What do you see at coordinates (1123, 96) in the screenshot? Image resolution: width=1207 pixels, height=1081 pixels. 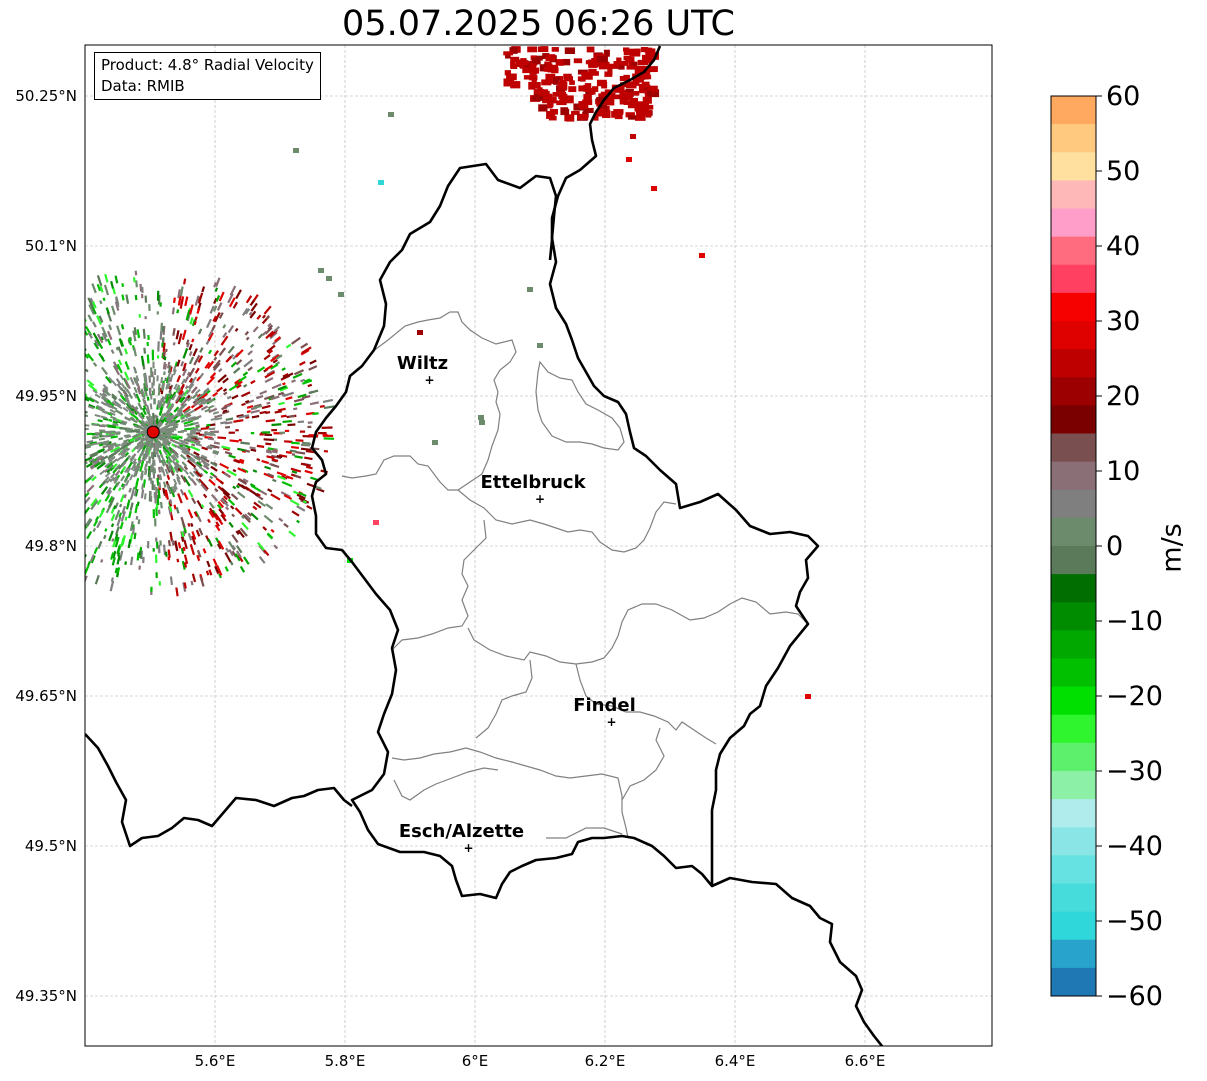 I see `colorbar-tick-label: 60` at bounding box center [1123, 96].